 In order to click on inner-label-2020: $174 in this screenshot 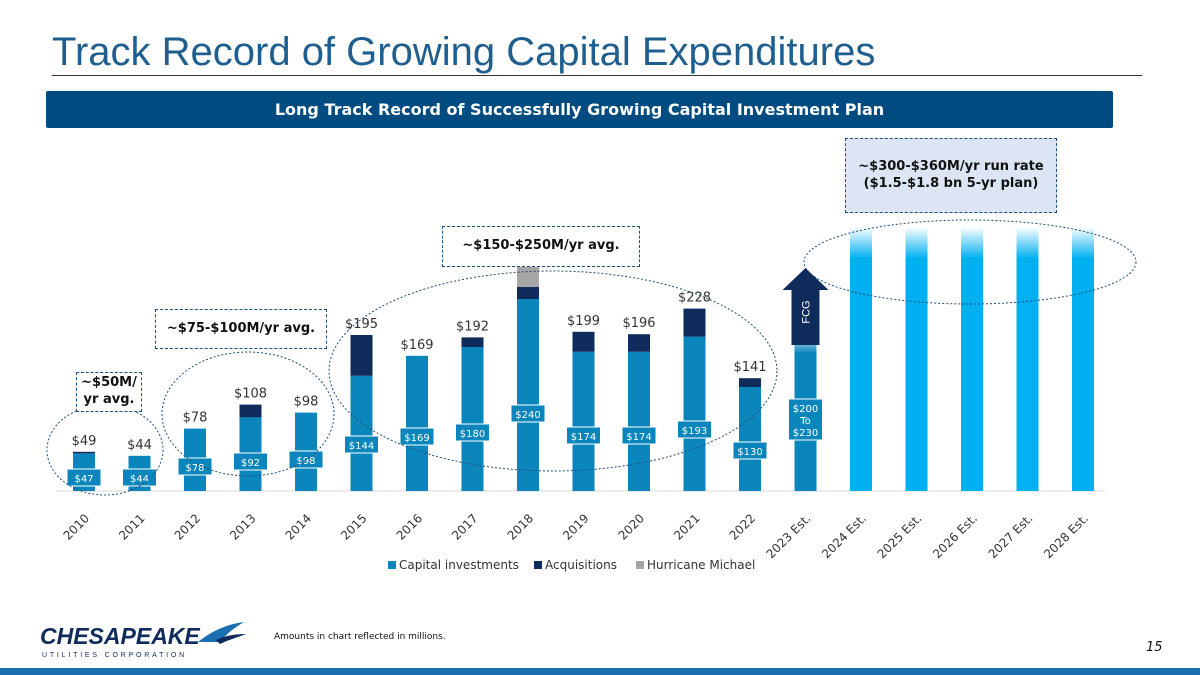, I will do `click(638, 437)`.